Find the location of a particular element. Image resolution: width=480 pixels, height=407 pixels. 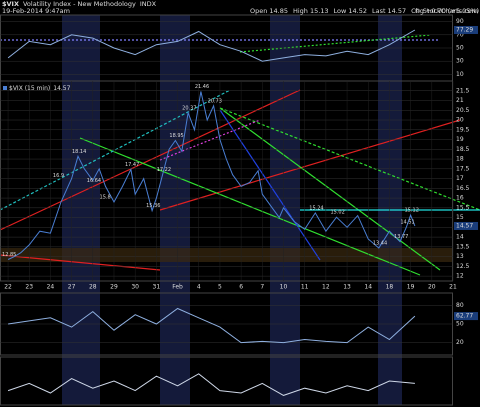

x-tick-label: 22 is located at coordinates (8, 287).